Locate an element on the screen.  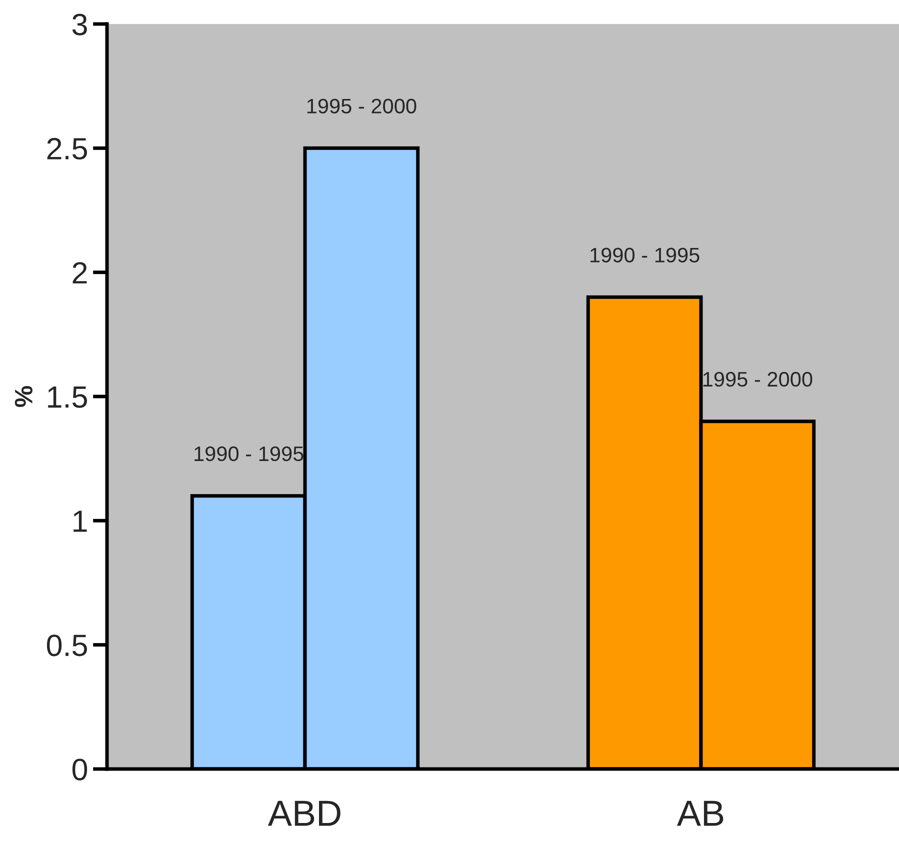
y-tick-label: 1.5 is located at coordinates (67, 397).